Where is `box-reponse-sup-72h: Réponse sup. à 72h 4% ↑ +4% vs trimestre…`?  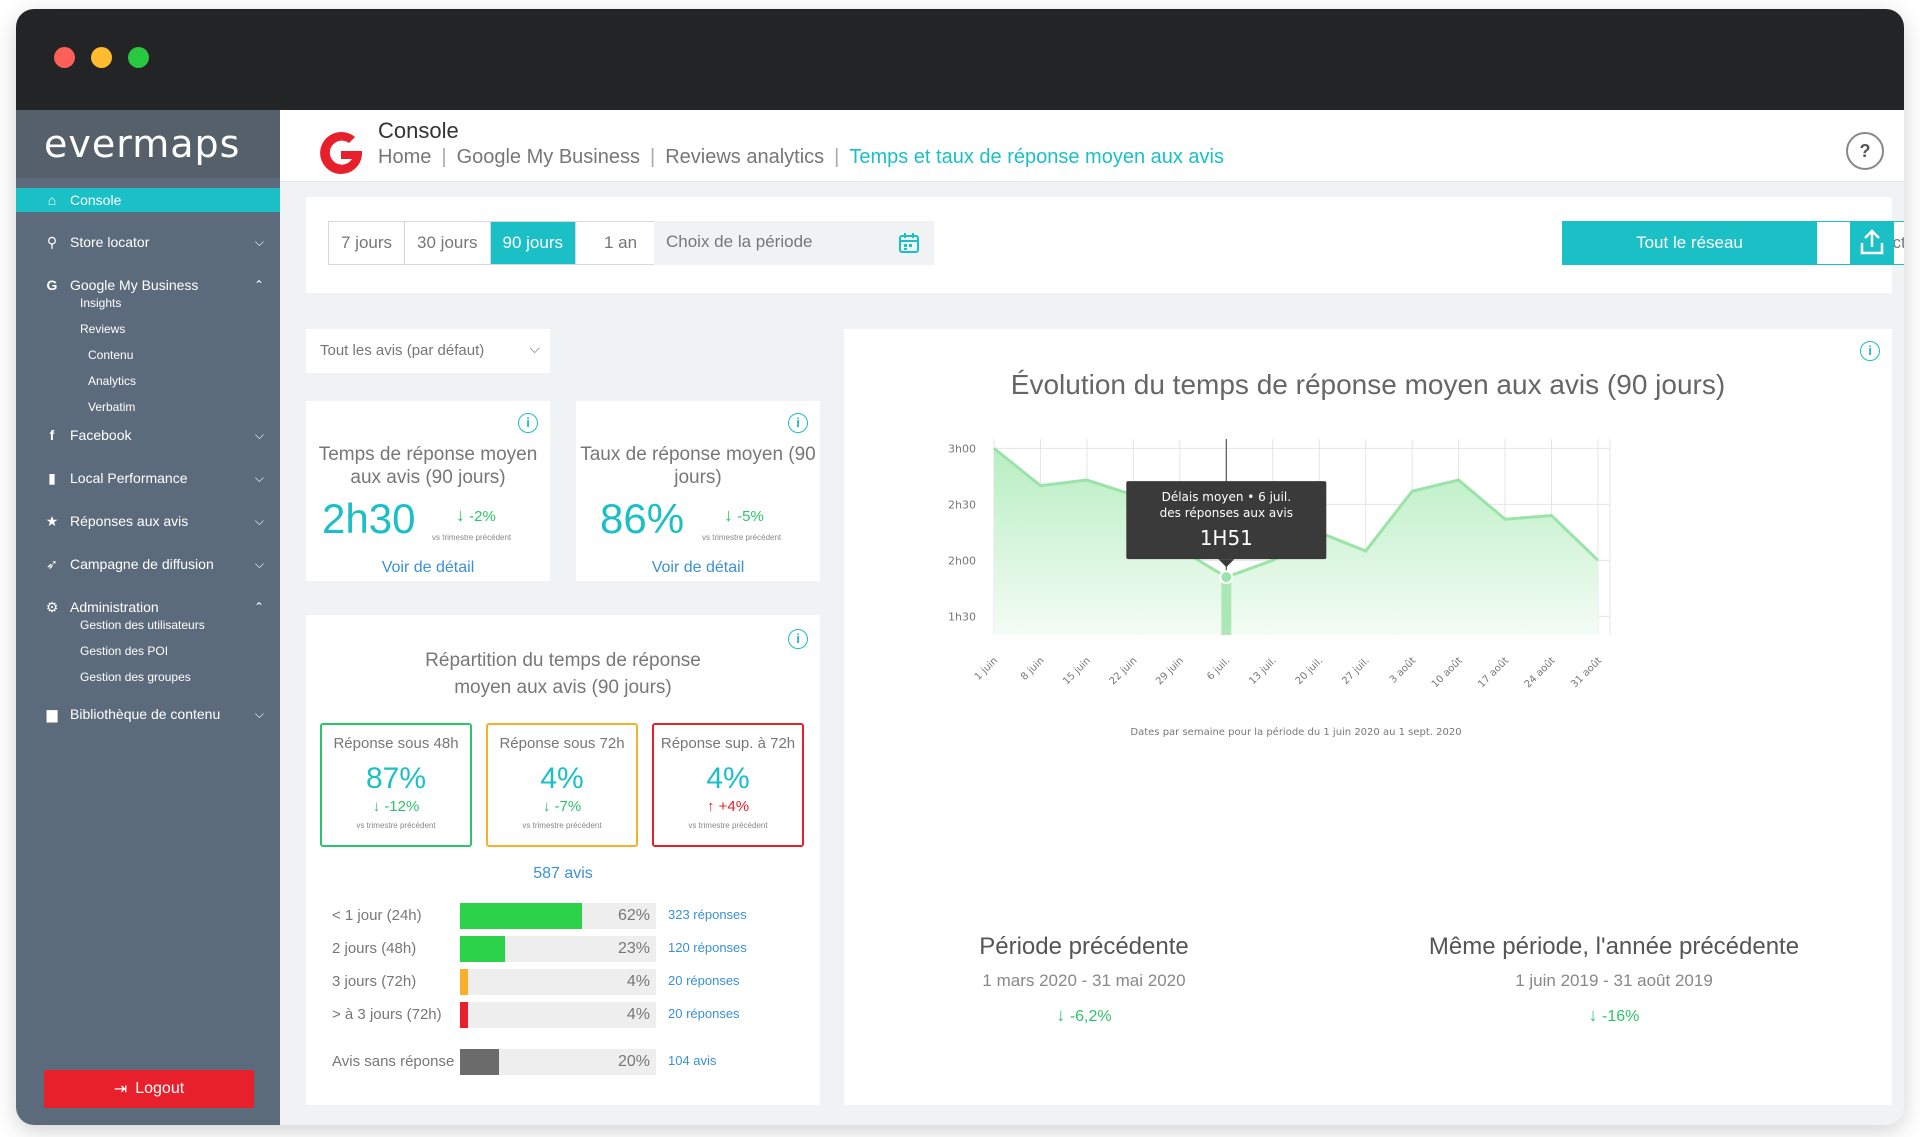 box-reponse-sup-72h: Réponse sup. à 72h 4% ↑ +4% vs trimestre… is located at coordinates (728, 785).